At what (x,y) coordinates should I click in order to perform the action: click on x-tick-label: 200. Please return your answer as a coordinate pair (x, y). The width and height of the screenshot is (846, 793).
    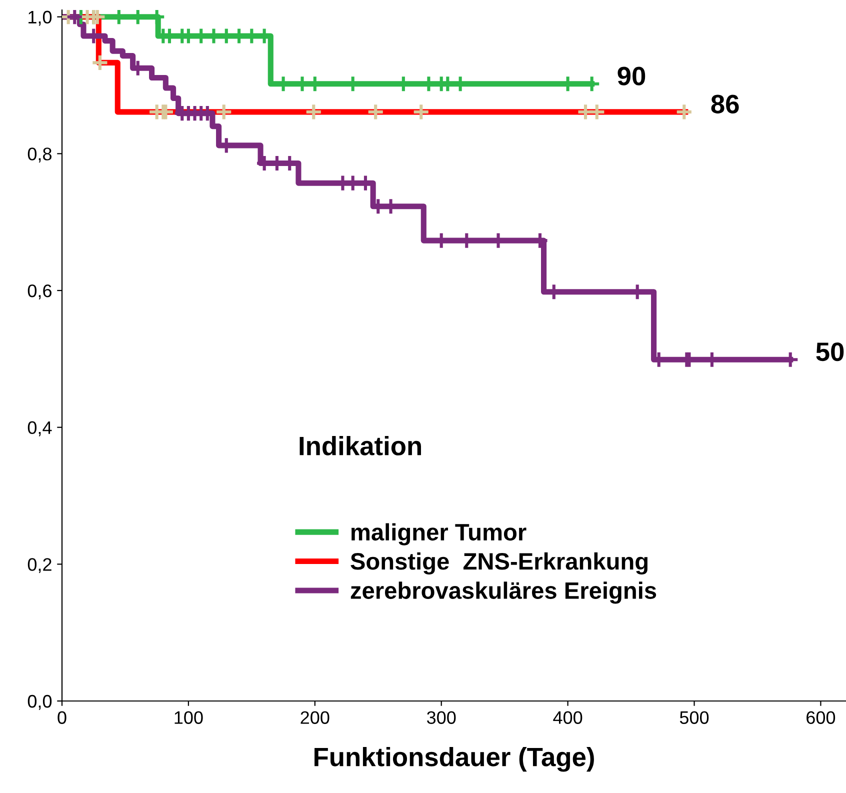
    Looking at the image, I should click on (315, 717).